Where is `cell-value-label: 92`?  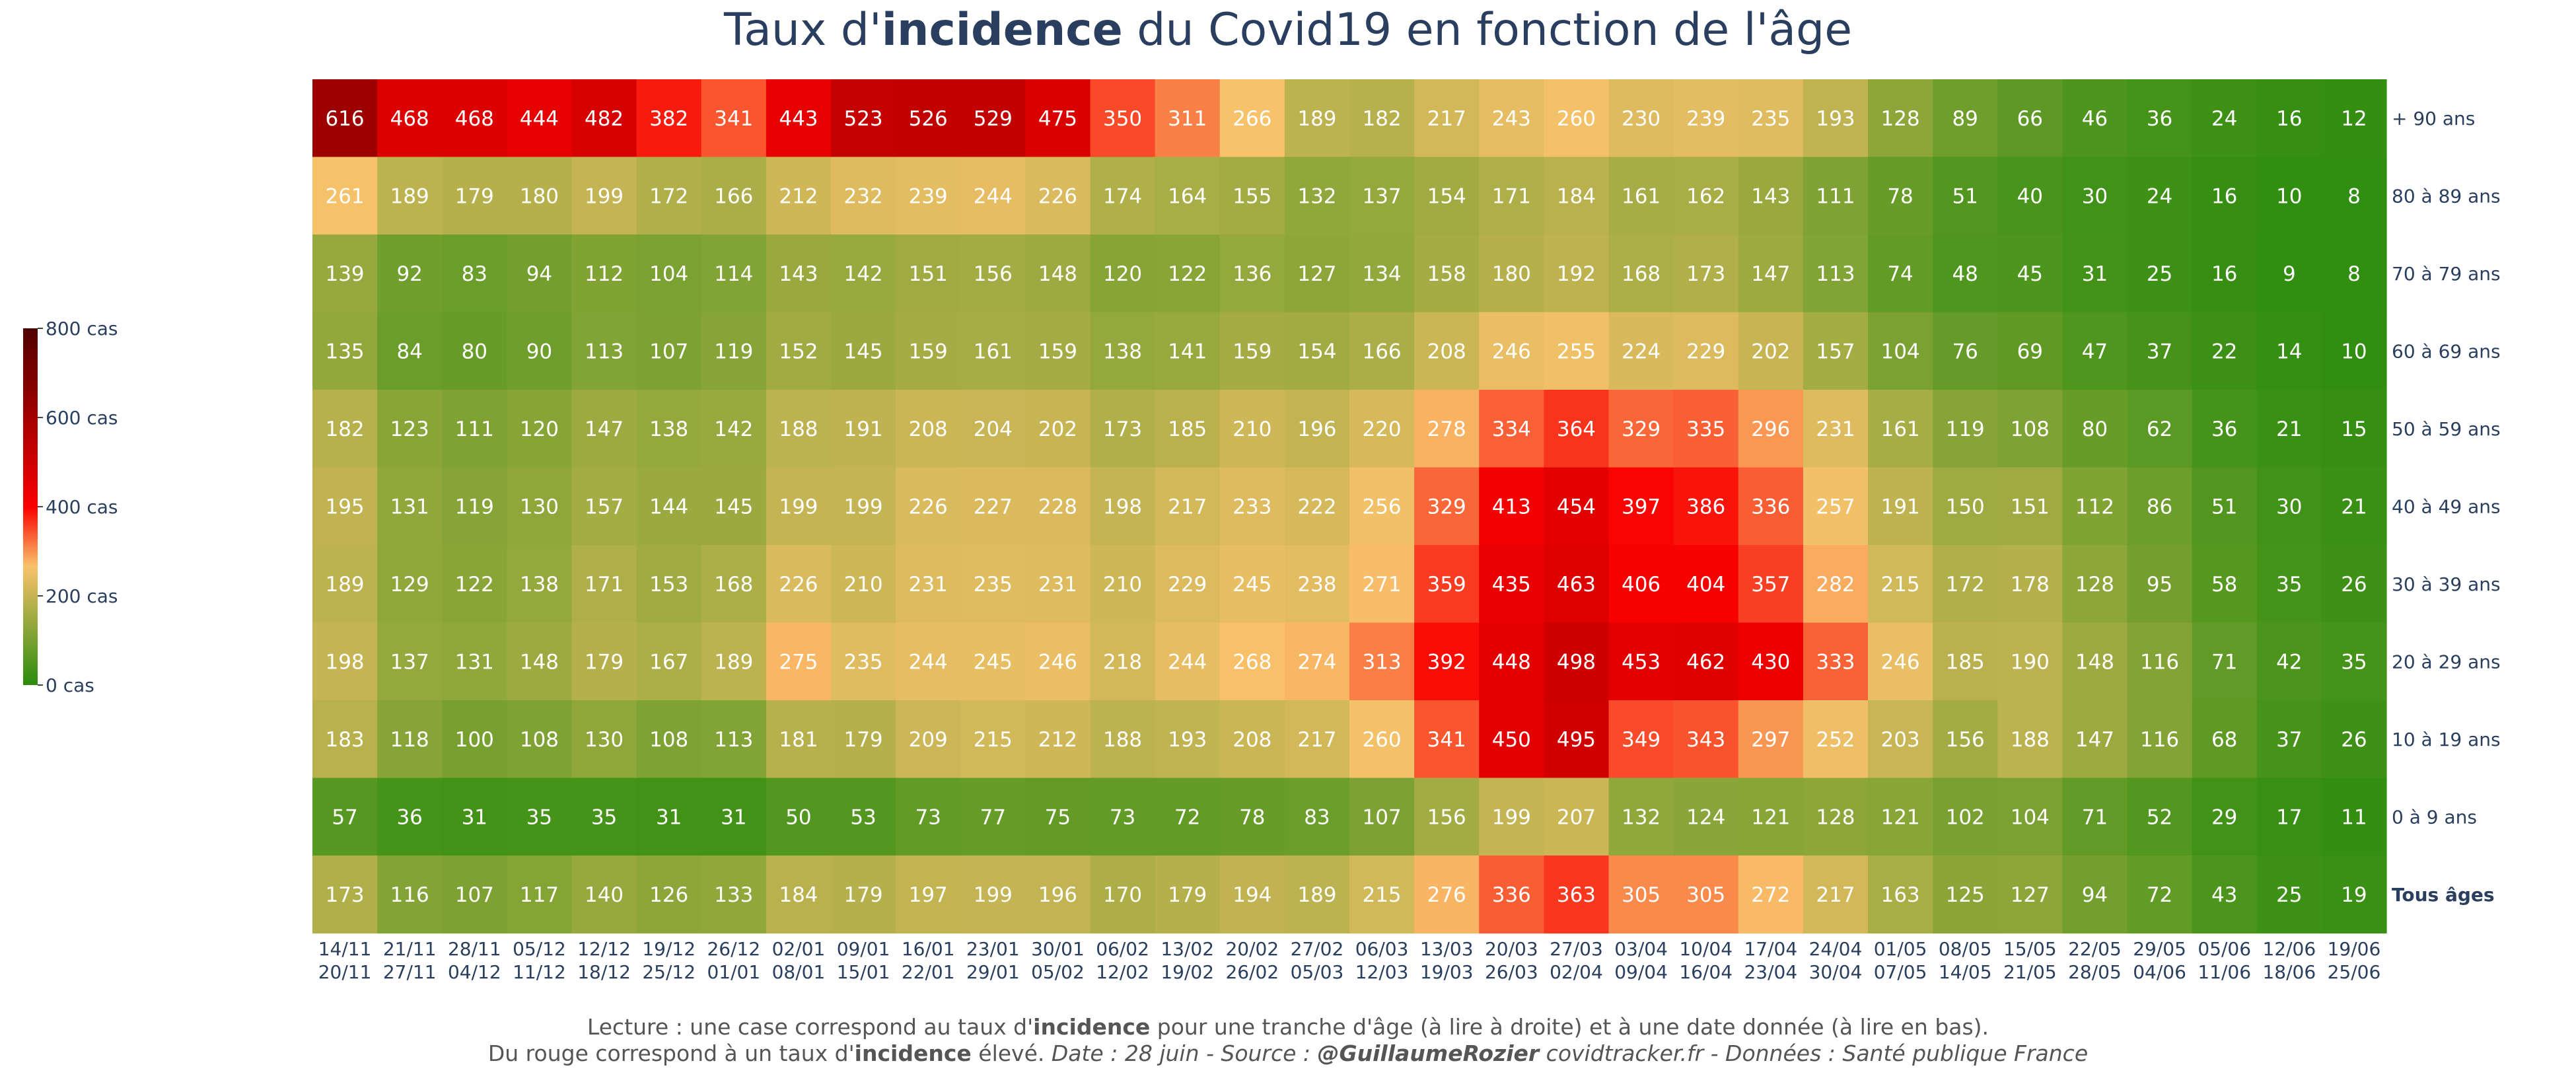
cell-value-label: 92 is located at coordinates (409, 274).